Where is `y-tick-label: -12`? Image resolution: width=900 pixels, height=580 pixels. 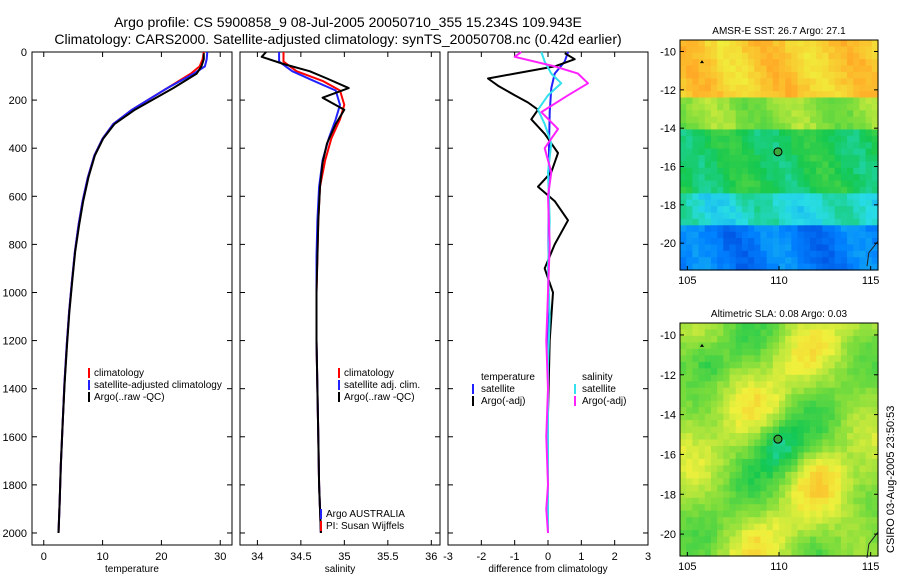
y-tick-label: -12 is located at coordinates (668, 376).